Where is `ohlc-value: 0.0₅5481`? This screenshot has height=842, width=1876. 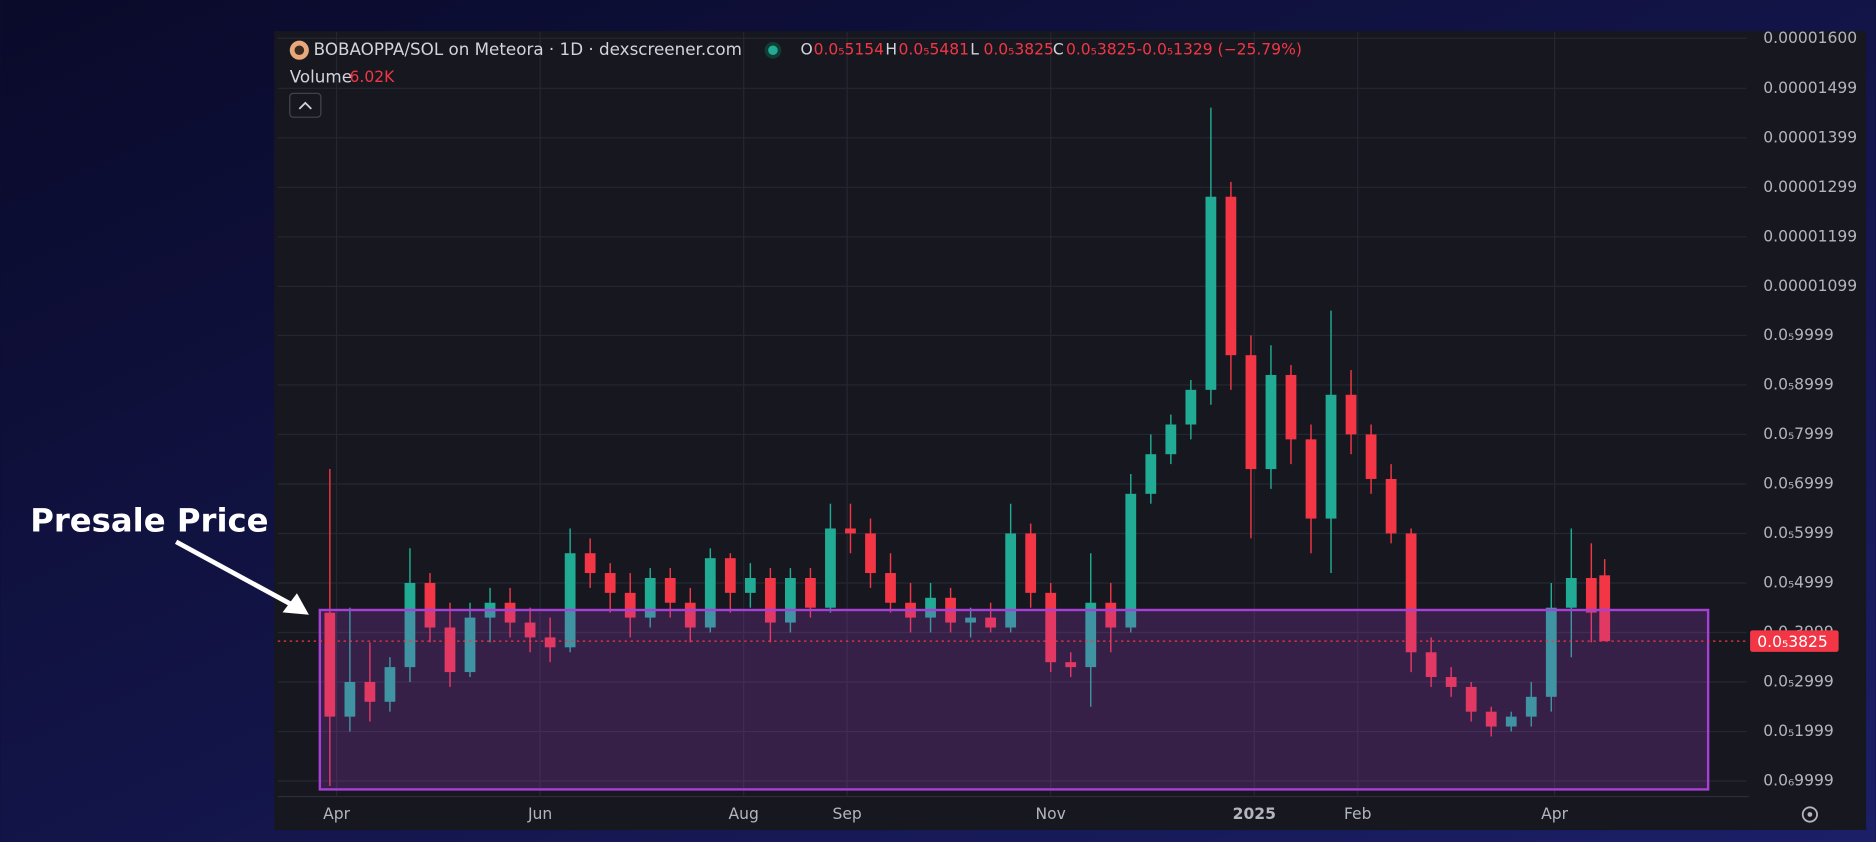
ohlc-value: 0.0₅5481 is located at coordinates (934, 50).